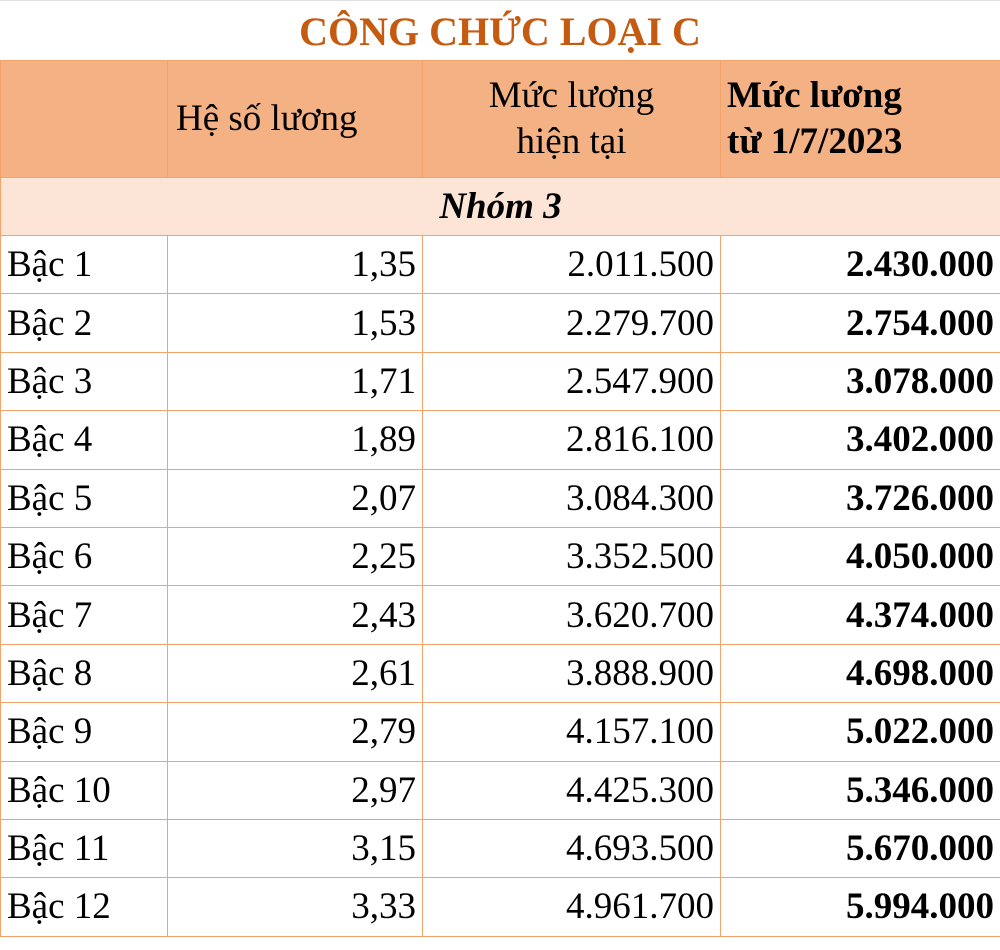 The width and height of the screenshot is (1000, 950). I want to click on cell-coefficient: 1,71, so click(295, 381).